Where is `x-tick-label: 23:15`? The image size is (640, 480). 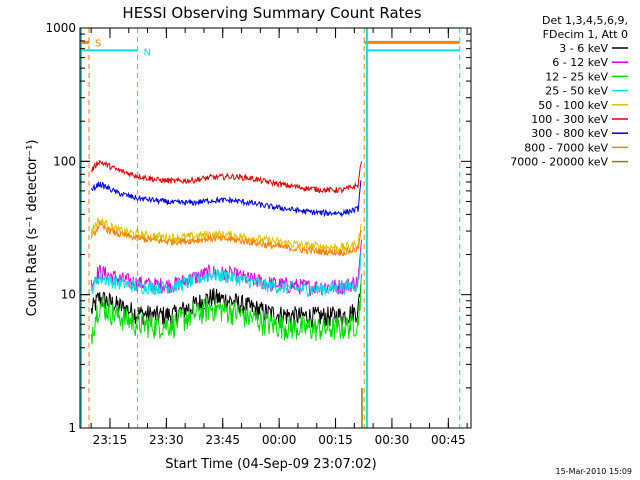 x-tick-label: 23:15 is located at coordinates (110, 440).